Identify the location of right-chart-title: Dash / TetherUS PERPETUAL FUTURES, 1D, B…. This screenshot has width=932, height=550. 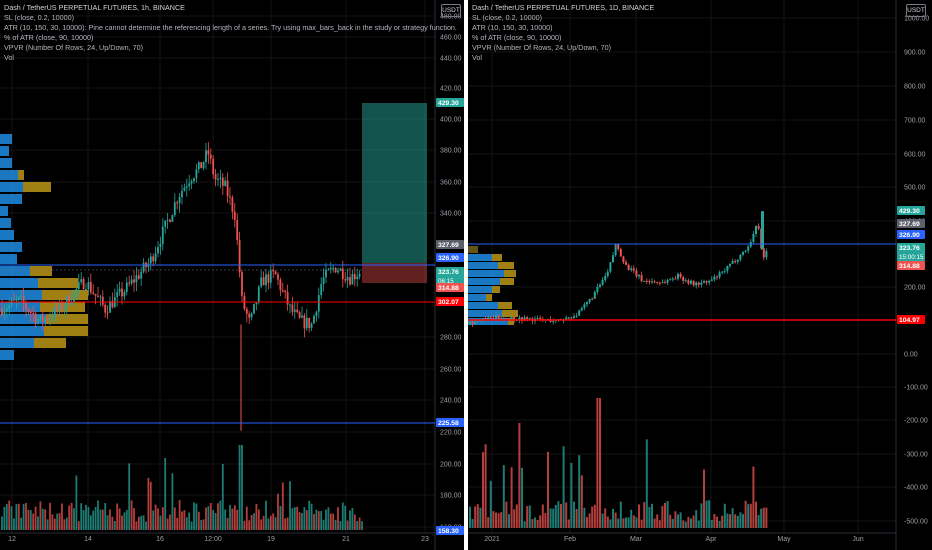
(563, 7).